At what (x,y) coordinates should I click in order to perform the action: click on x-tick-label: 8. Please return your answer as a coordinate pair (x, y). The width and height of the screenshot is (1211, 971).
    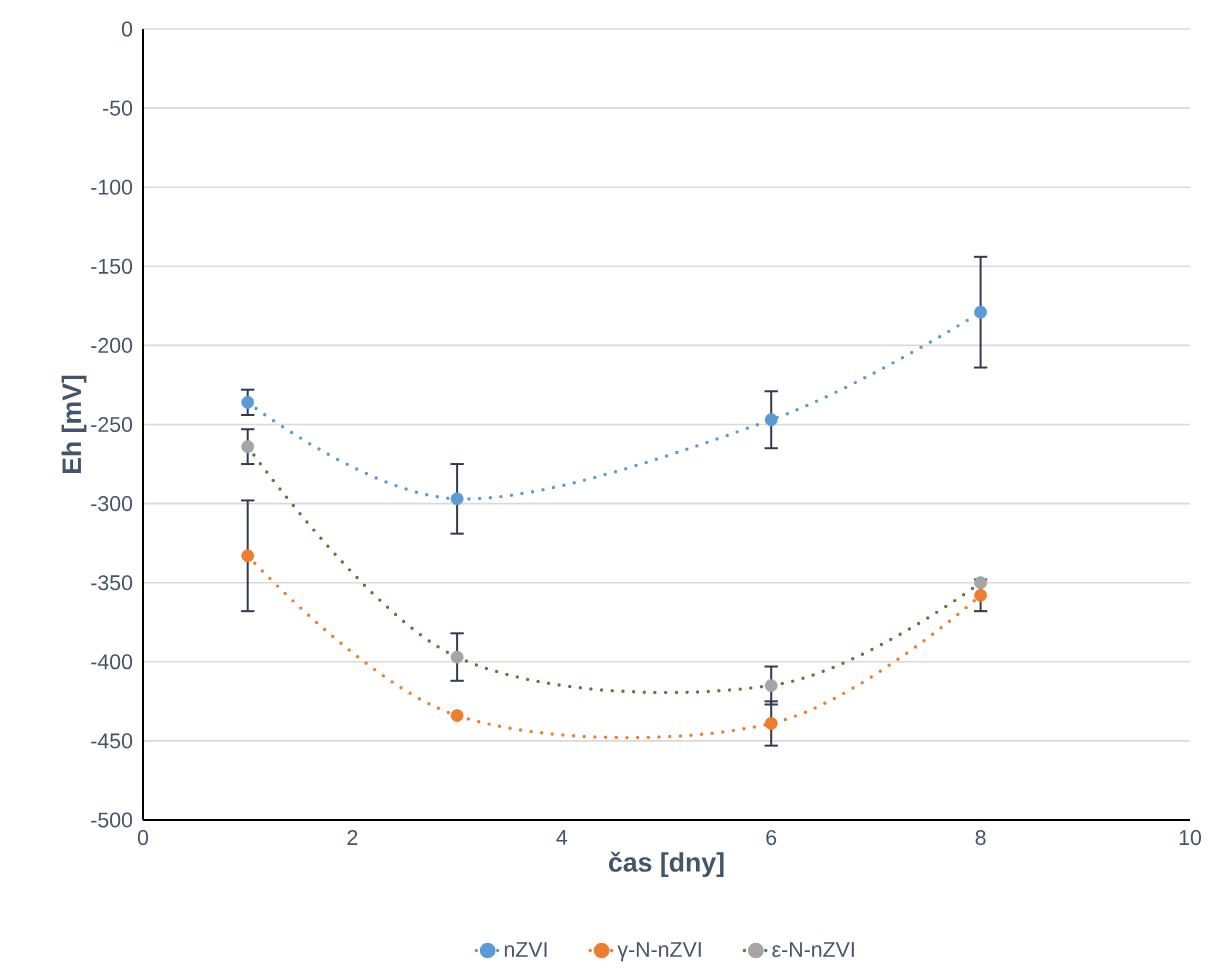
    Looking at the image, I should click on (980, 838).